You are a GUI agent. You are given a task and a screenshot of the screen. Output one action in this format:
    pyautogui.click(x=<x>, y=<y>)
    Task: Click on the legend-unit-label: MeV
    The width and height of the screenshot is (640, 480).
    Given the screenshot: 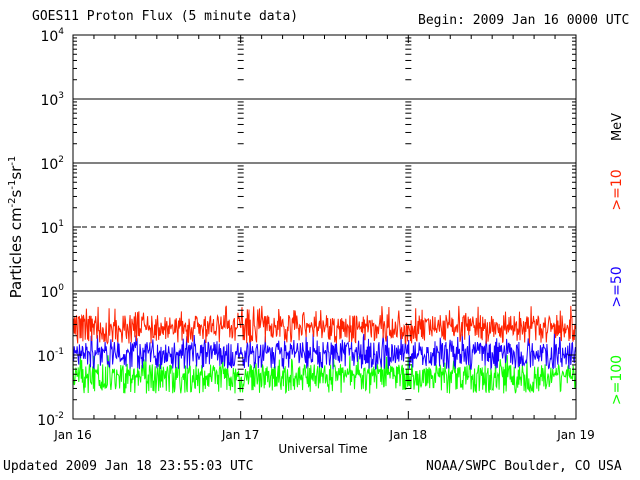 What is the action you would take?
    pyautogui.click(x=617, y=127)
    